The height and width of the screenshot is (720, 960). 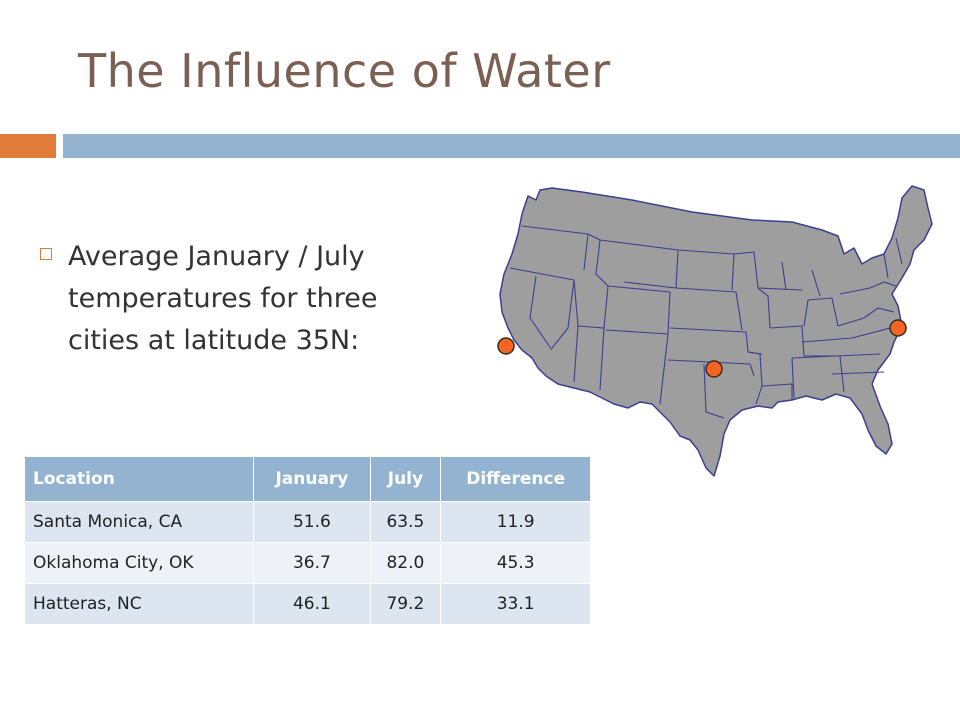 What do you see at coordinates (139, 563) in the screenshot?
I see `cell-location: Oklahoma City, OK` at bounding box center [139, 563].